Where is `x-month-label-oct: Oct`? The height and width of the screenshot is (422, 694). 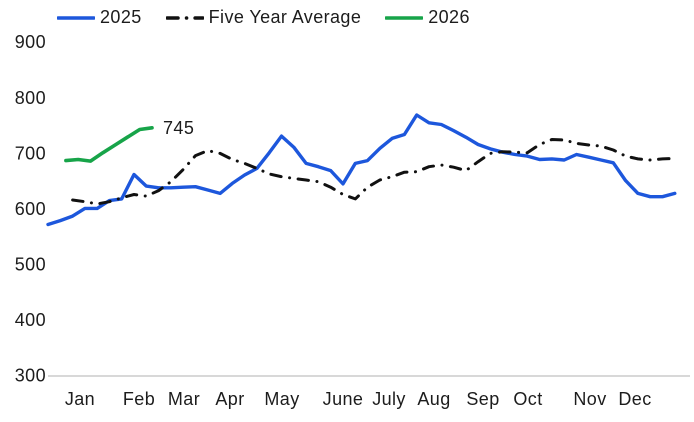 x-month-label-oct: Oct is located at coordinates (527, 399).